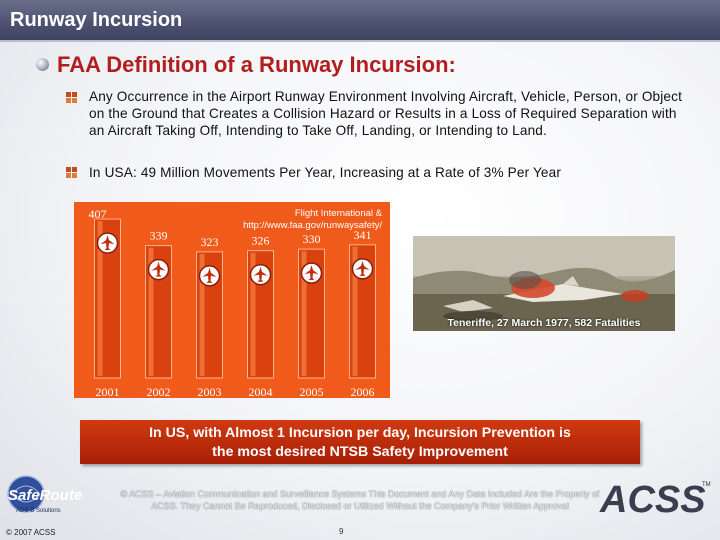 This screenshot has height=540, width=720. Describe the element at coordinates (311, 315) in the screenshot. I see `chart-bar-group: 330 2005` at that location.